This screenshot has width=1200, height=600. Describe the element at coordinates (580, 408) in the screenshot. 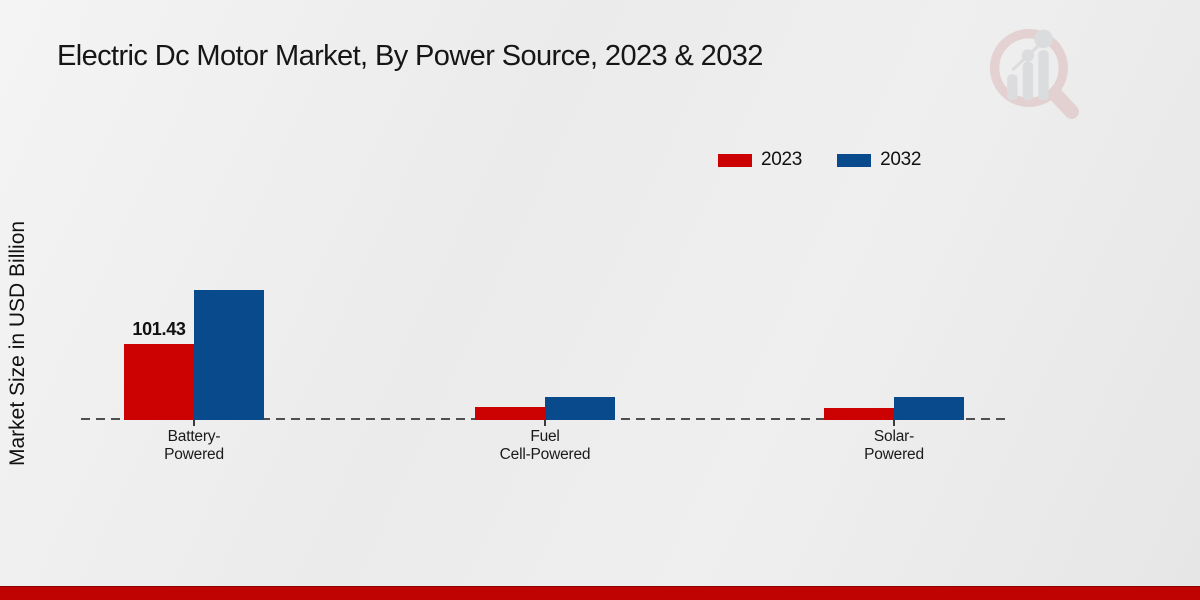

I see `bar-2032-fuel-cell-powered` at that location.